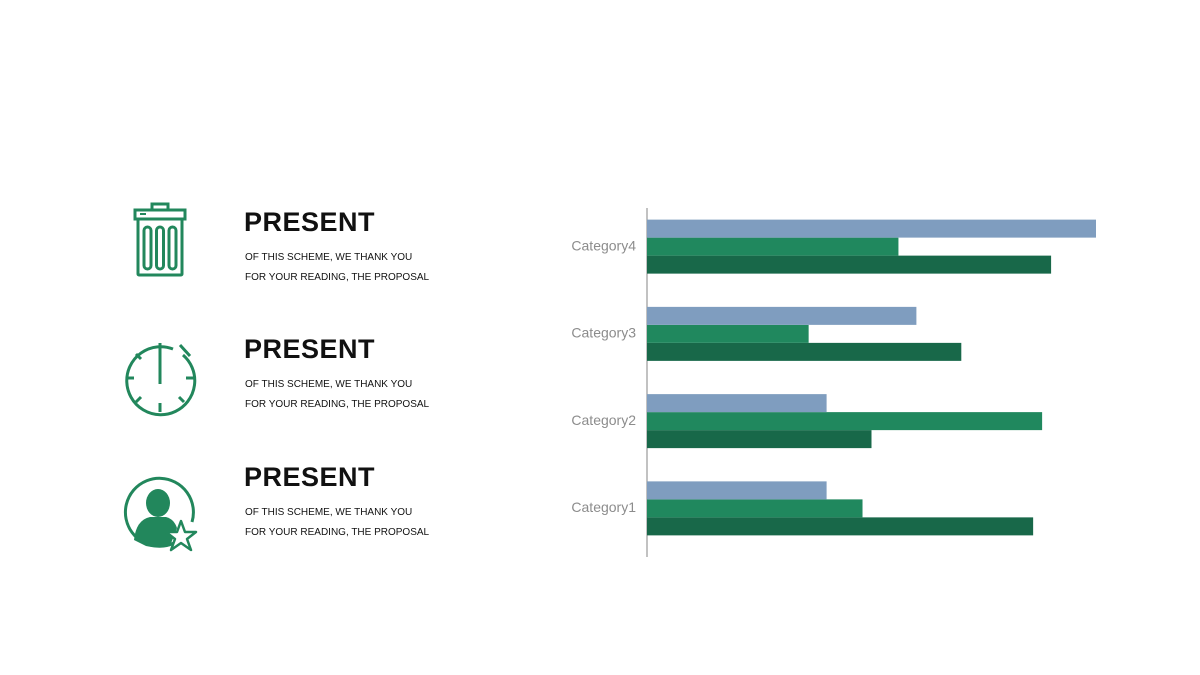 This screenshot has height=675, width=1200. Describe the element at coordinates (603, 420) in the screenshot. I see `category-label: Category2` at that location.